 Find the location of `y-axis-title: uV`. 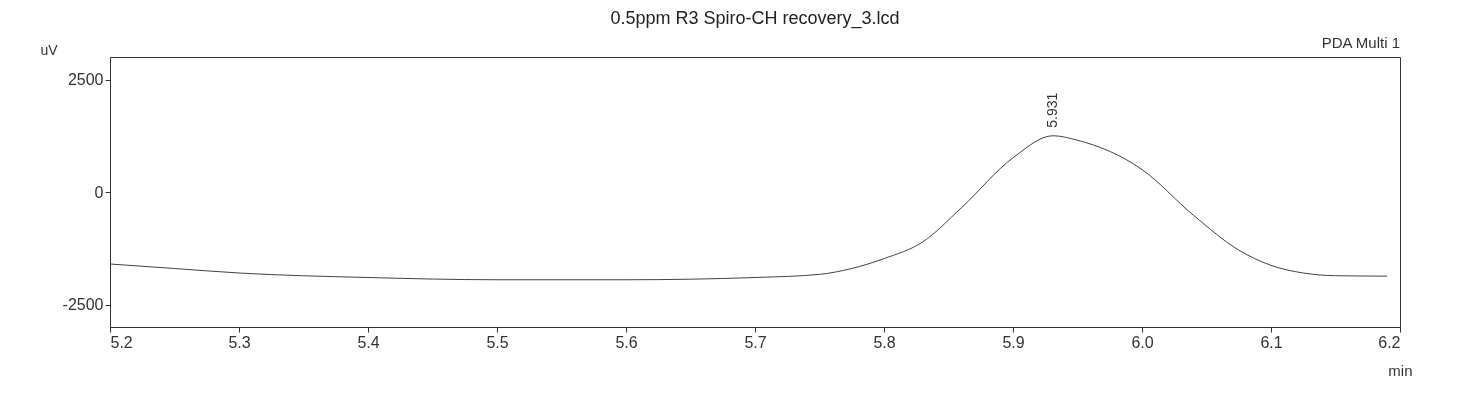

y-axis-title: uV is located at coordinates (49, 49).